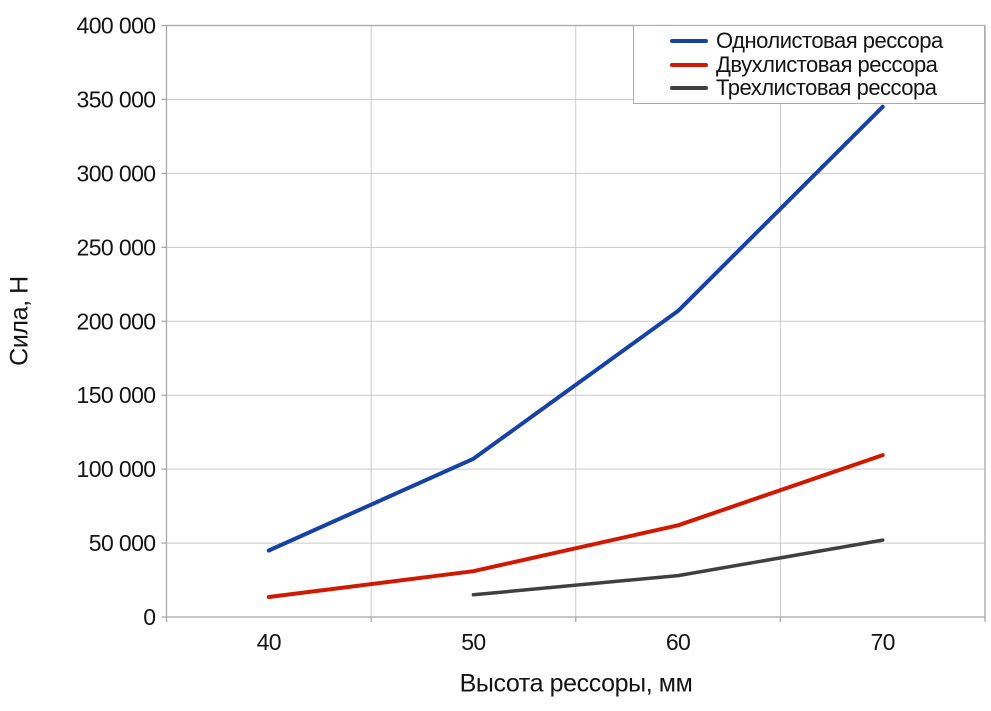 The width and height of the screenshot is (991, 711). Describe the element at coordinates (269, 642) in the screenshot. I see `x-tick-label: 40` at that location.